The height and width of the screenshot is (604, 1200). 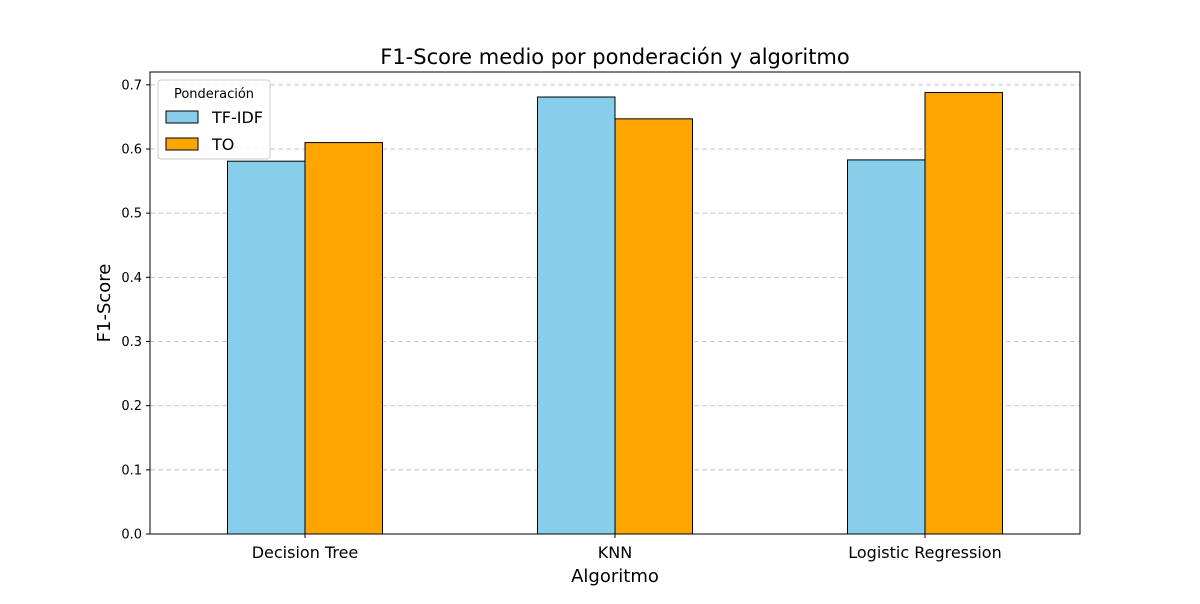 I want to click on legend-swatch-to, so click(x=182, y=144).